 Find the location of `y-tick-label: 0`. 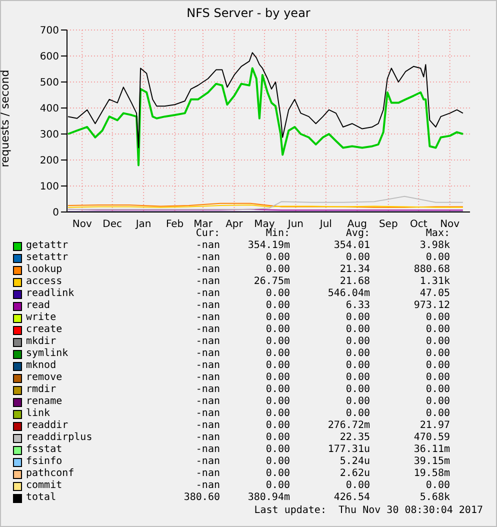

y-tick-label: 0 is located at coordinates (55, 213).